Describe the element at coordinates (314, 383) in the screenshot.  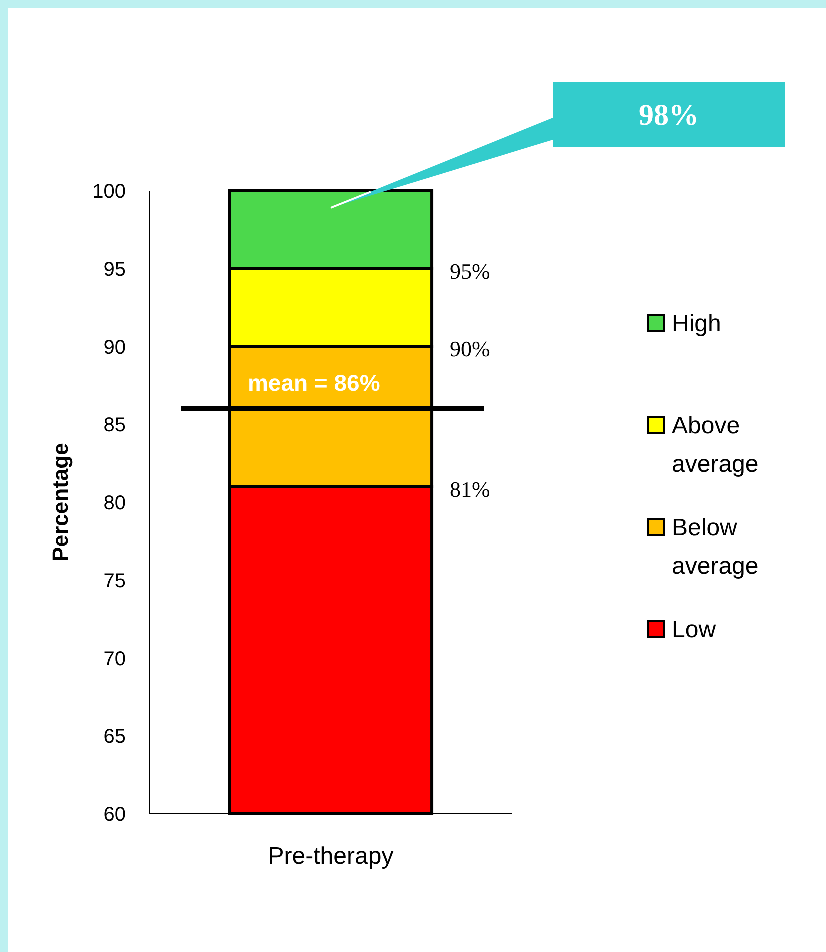
I see `ref-line-label: mean = 86%` at that location.